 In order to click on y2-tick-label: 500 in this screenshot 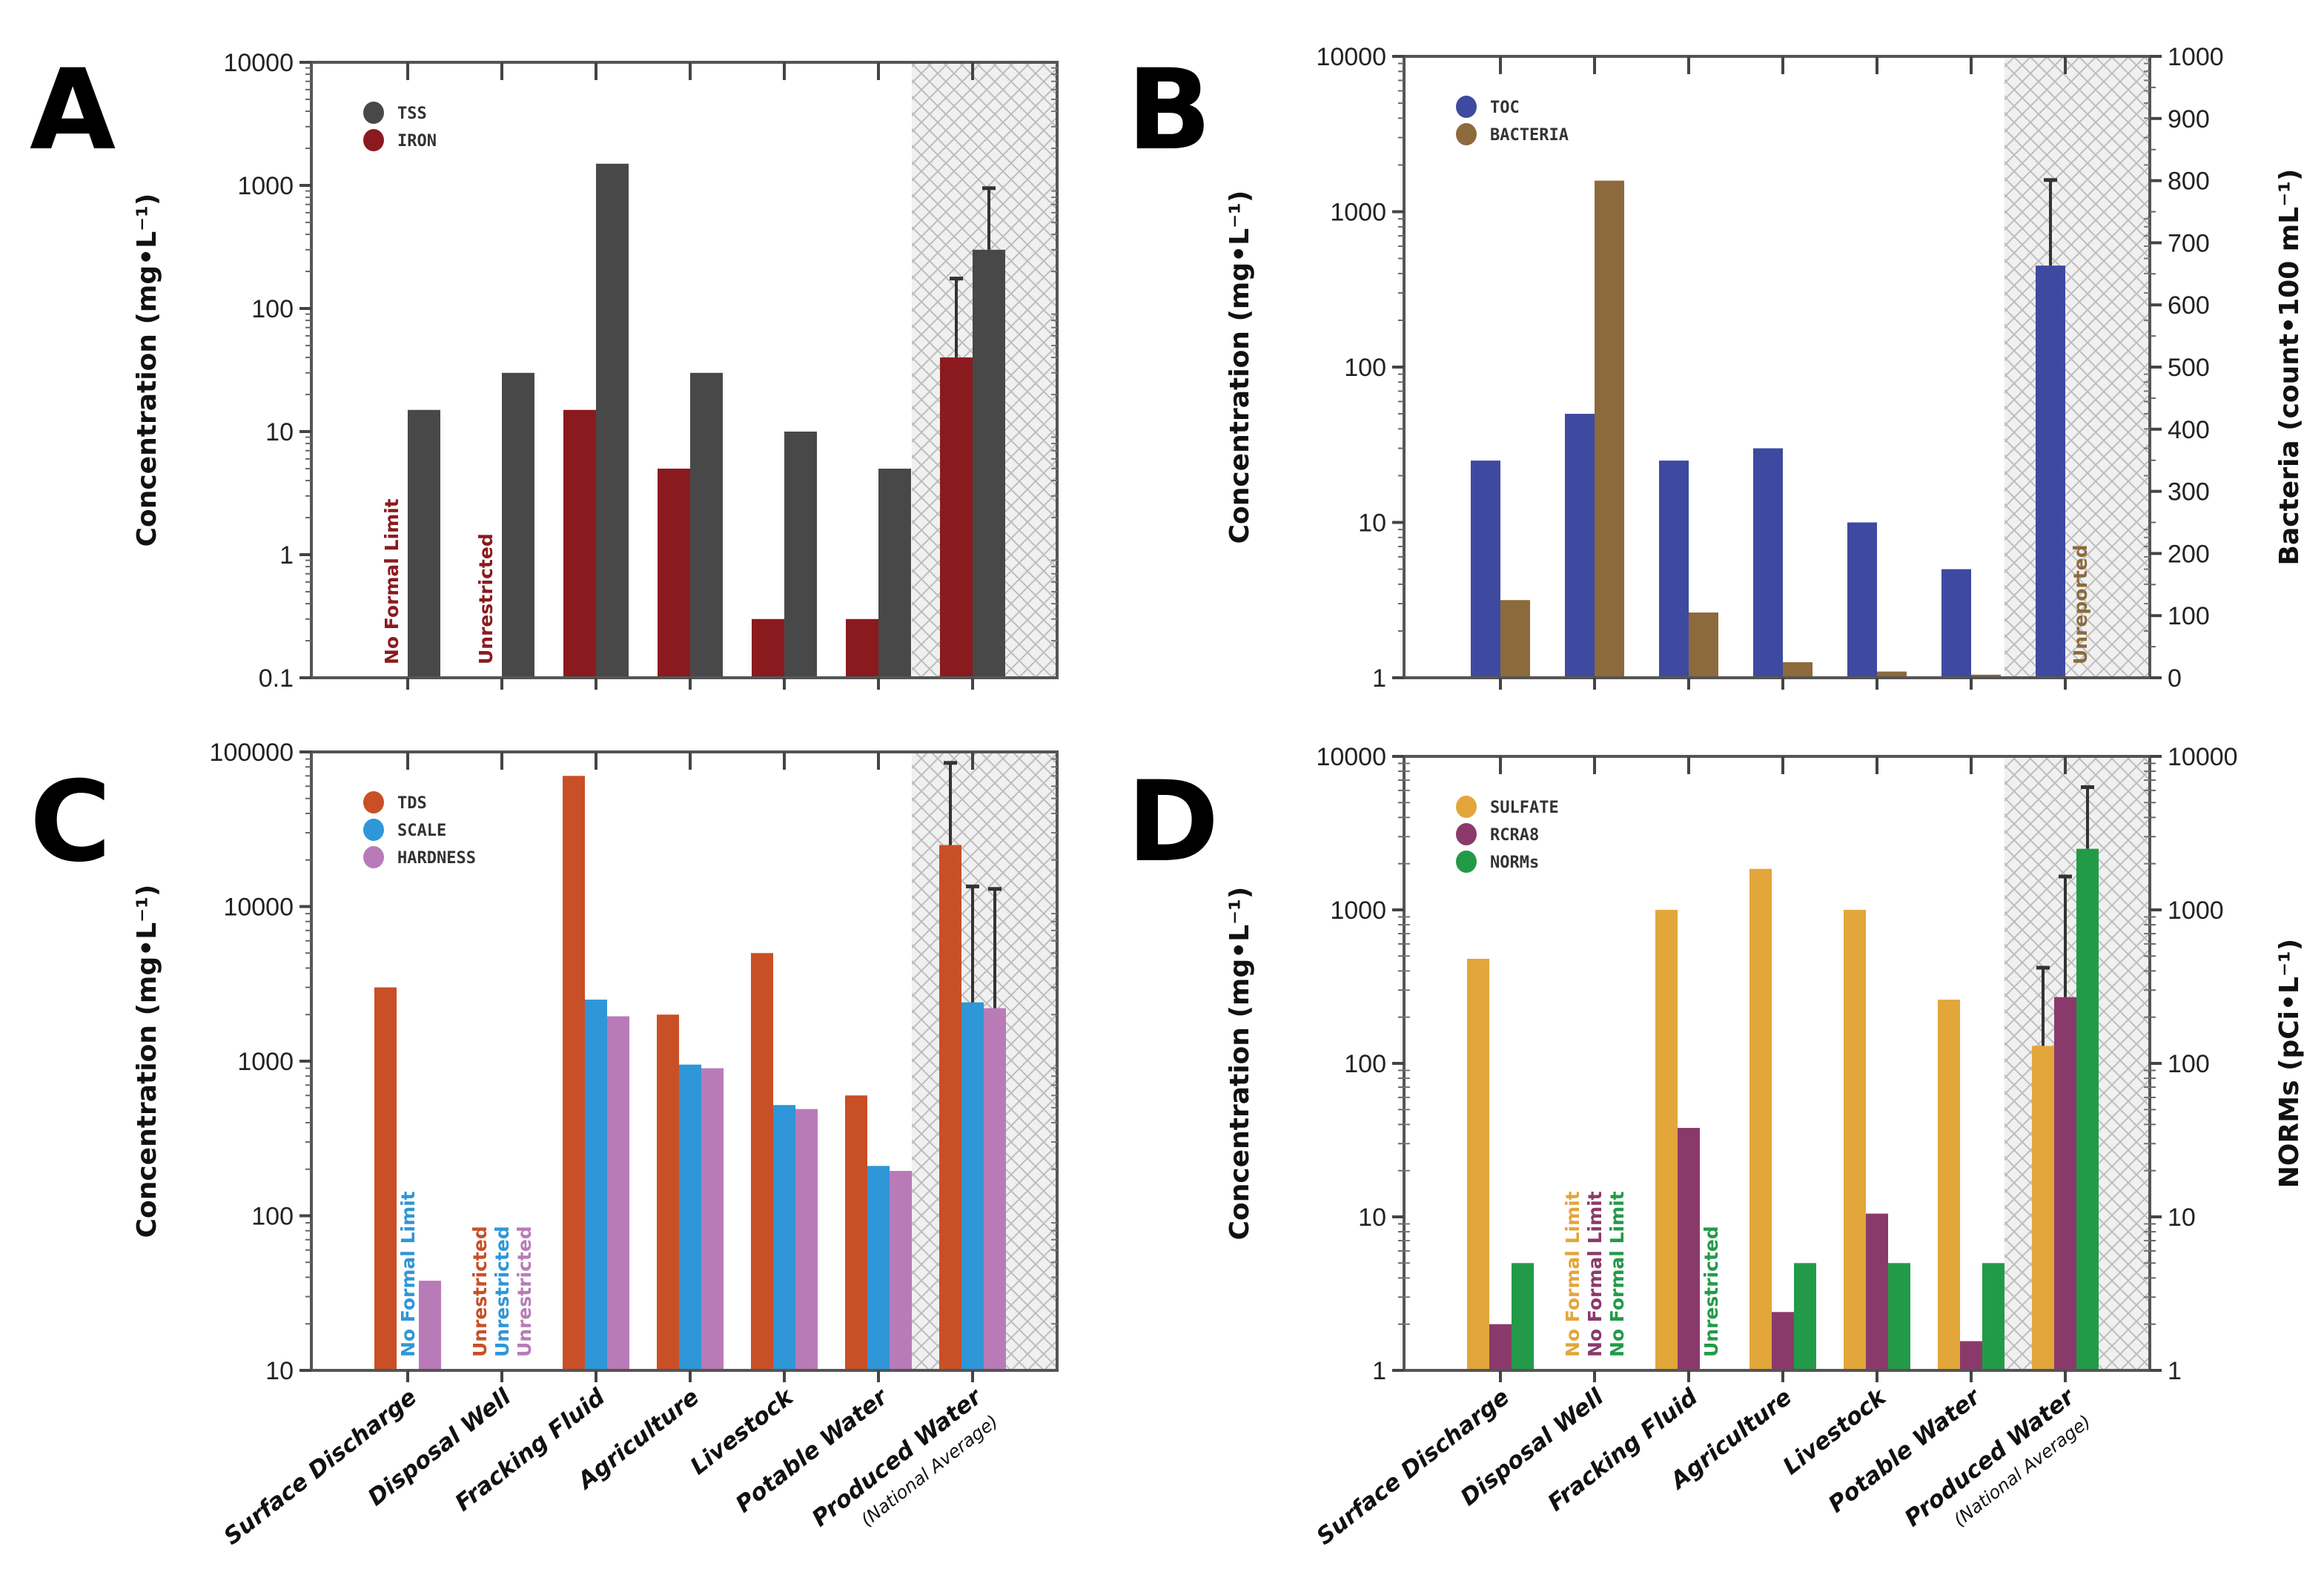, I will do `click(2189, 368)`.